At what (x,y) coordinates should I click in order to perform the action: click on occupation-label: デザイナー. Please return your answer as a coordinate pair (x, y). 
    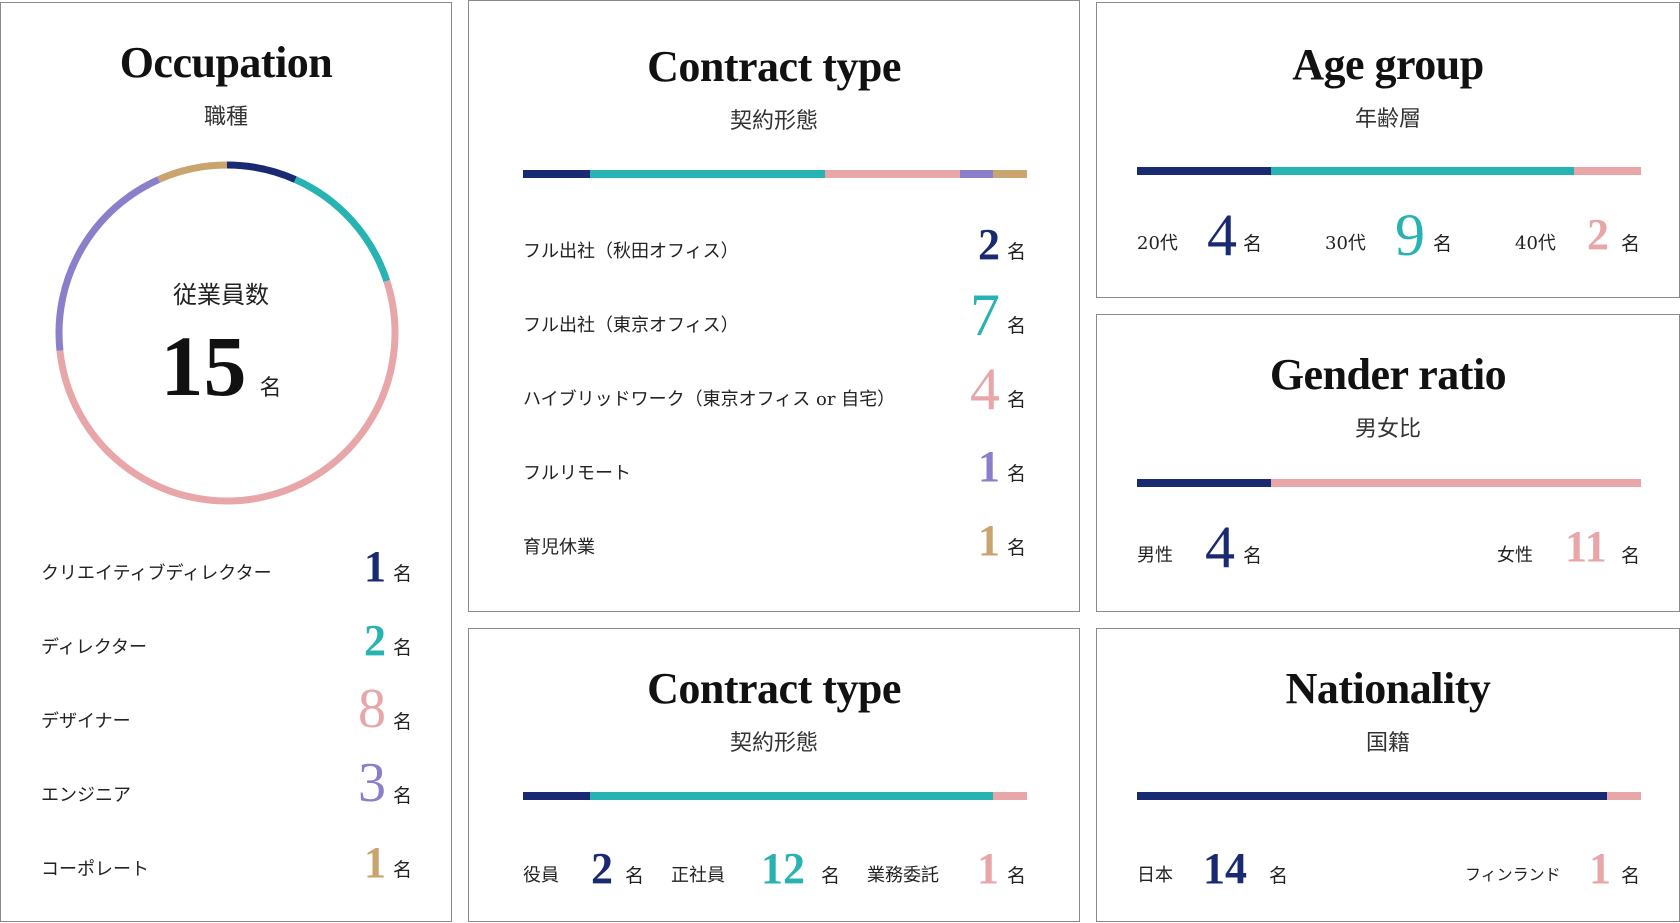
    Looking at the image, I should click on (86, 721).